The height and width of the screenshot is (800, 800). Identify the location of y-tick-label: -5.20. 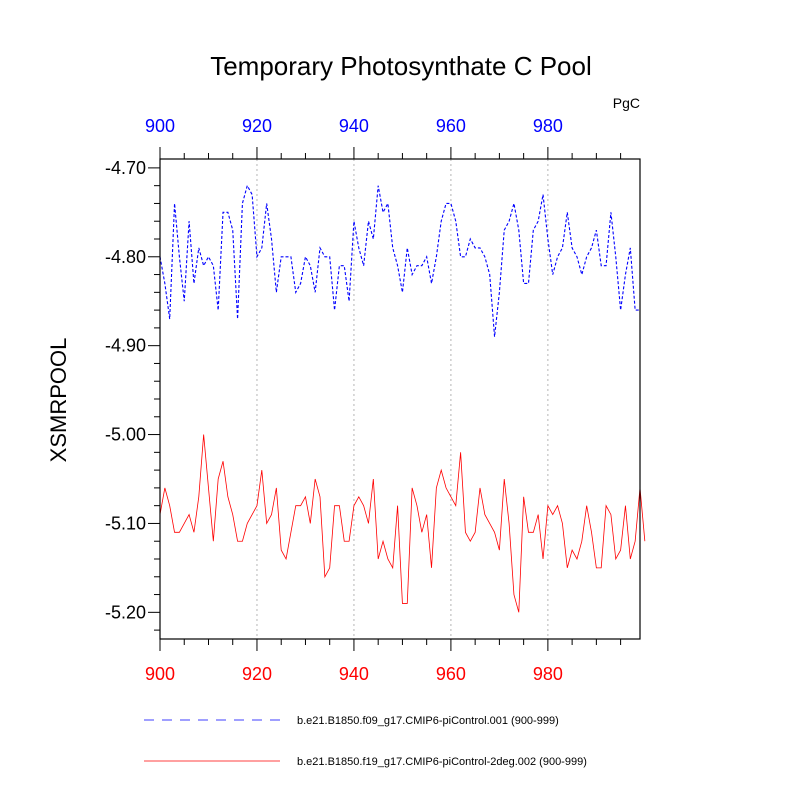
(125, 612).